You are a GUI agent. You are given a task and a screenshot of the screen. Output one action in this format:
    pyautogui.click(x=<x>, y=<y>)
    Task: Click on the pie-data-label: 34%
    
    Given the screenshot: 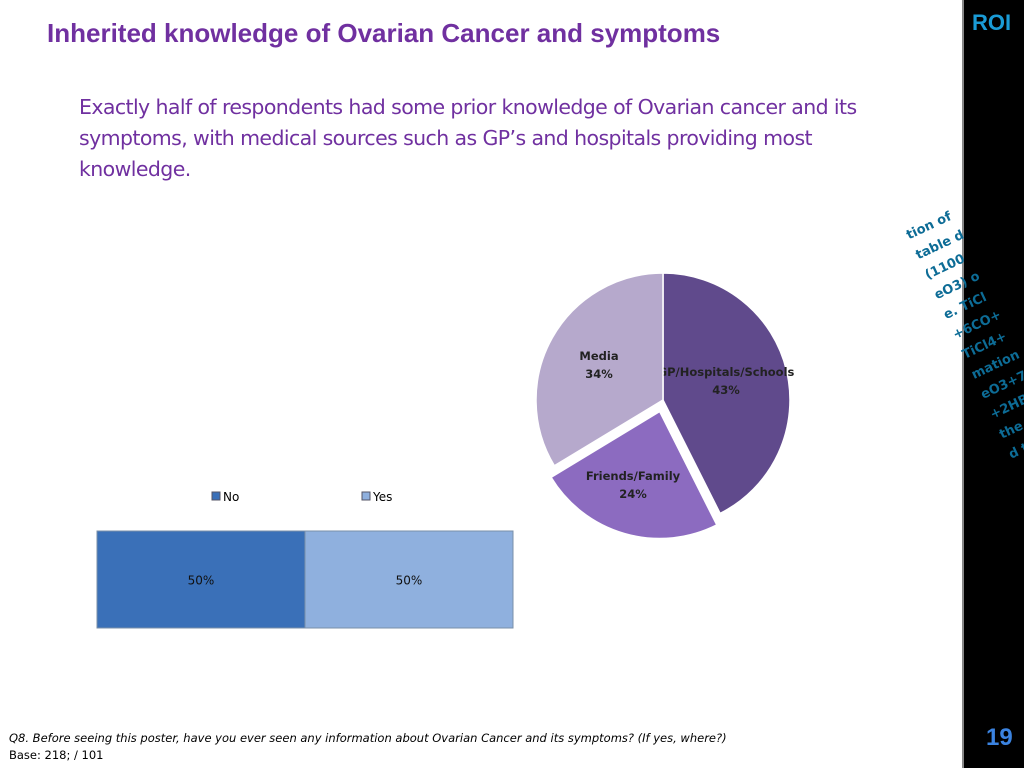 What is the action you would take?
    pyautogui.click(x=599, y=374)
    